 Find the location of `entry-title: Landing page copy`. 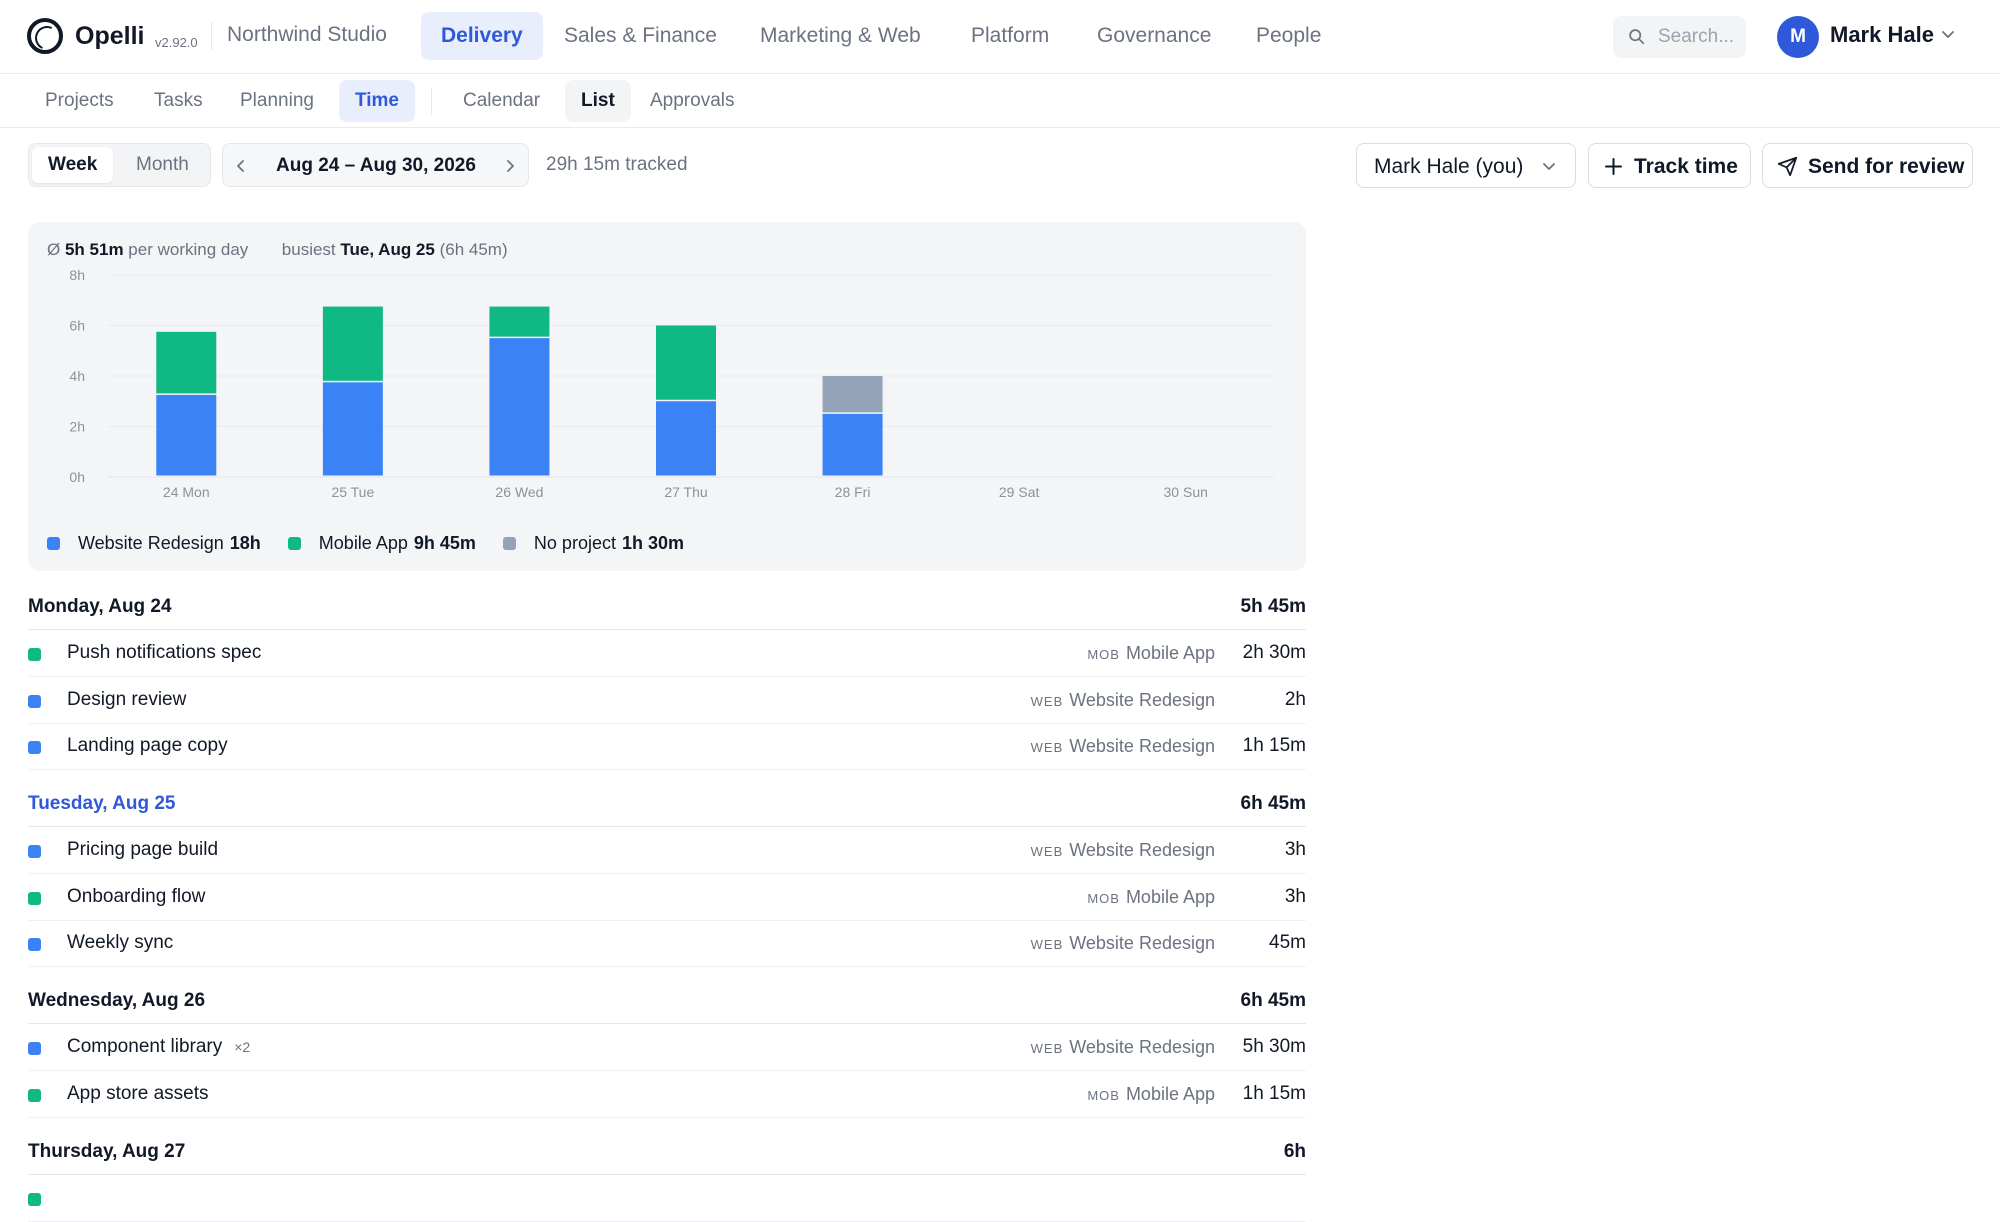

entry-title: Landing page copy is located at coordinates (147, 745).